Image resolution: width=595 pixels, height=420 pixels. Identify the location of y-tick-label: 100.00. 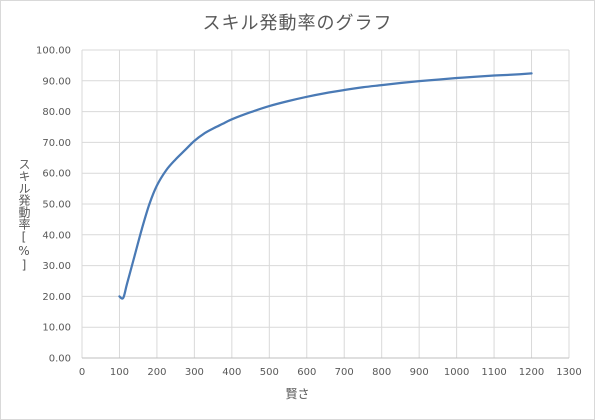
(53, 51).